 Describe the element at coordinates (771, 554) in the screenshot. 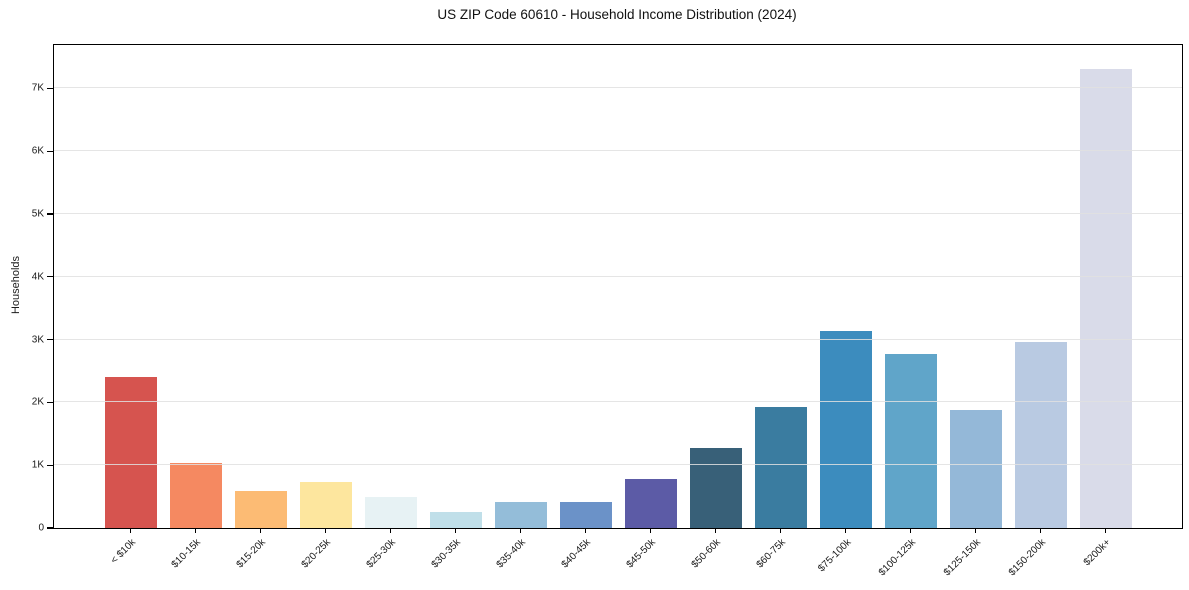

I see `x-tick-label: $60-75k` at that location.